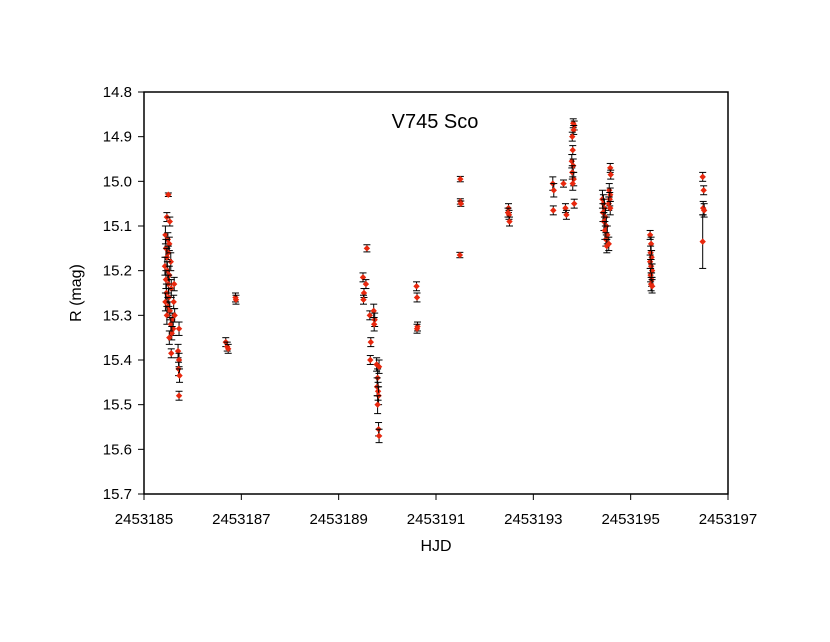 The height and width of the screenshot is (642, 830). I want to click on x-tick-label: 2453191, so click(436, 519).